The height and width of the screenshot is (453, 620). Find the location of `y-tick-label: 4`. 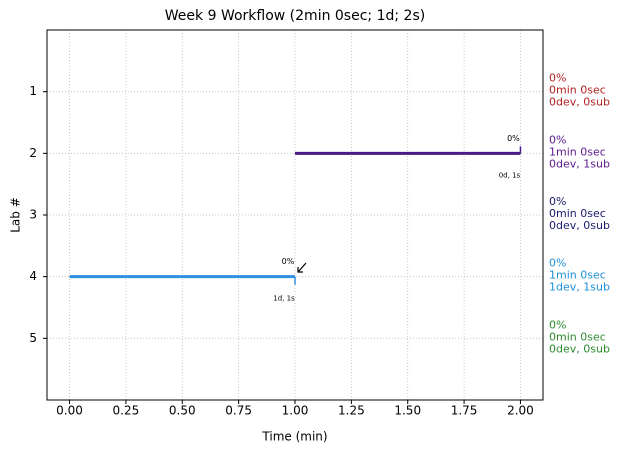

y-tick-label: 4 is located at coordinates (33, 276).